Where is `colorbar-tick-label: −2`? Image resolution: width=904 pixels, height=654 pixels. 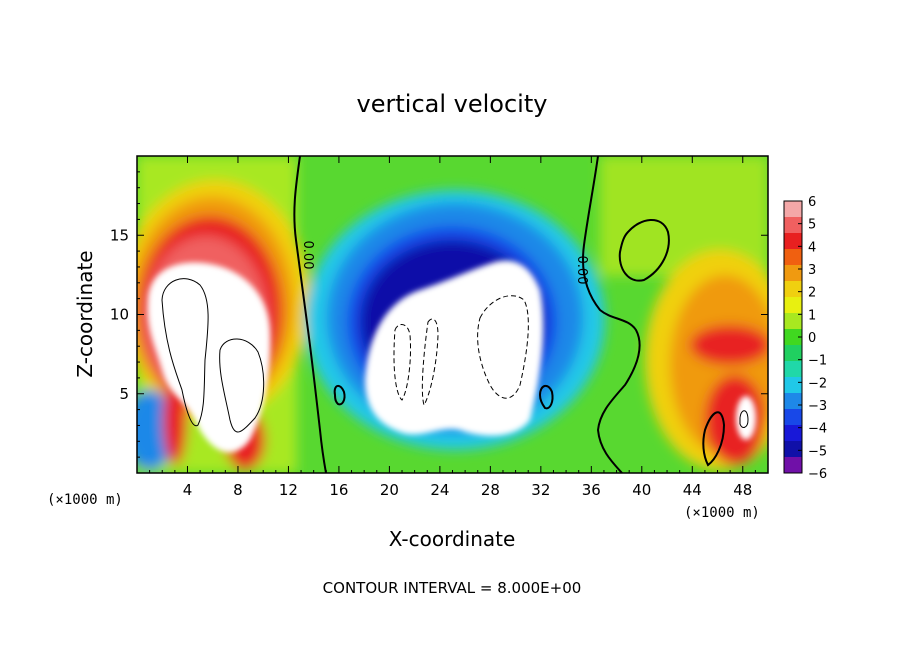 colorbar-tick-label: −2 is located at coordinates (817, 383).